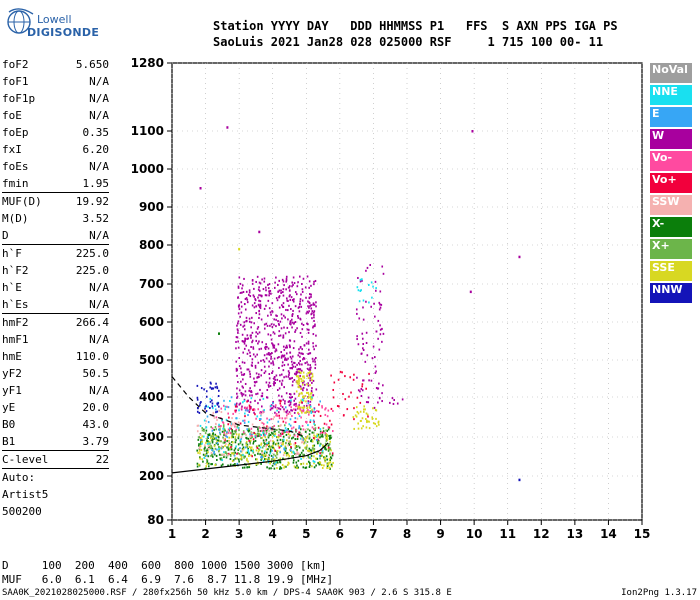 This screenshot has width=700, height=600. Describe the element at coordinates (12, 373) in the screenshot. I see `param-name: yF2` at that location.